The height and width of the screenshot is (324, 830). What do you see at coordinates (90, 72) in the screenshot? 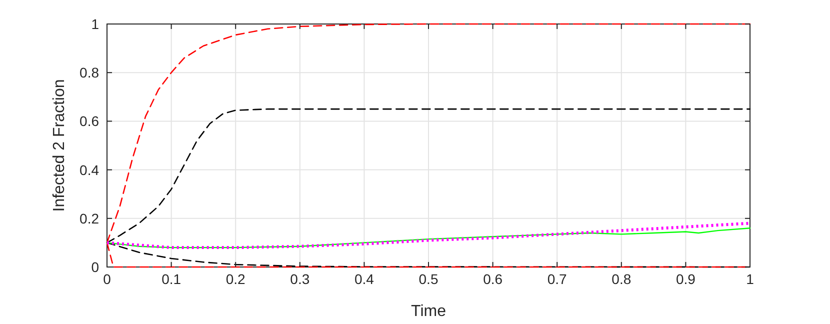
I see `y-tick-label: 0.8` at bounding box center [90, 72].